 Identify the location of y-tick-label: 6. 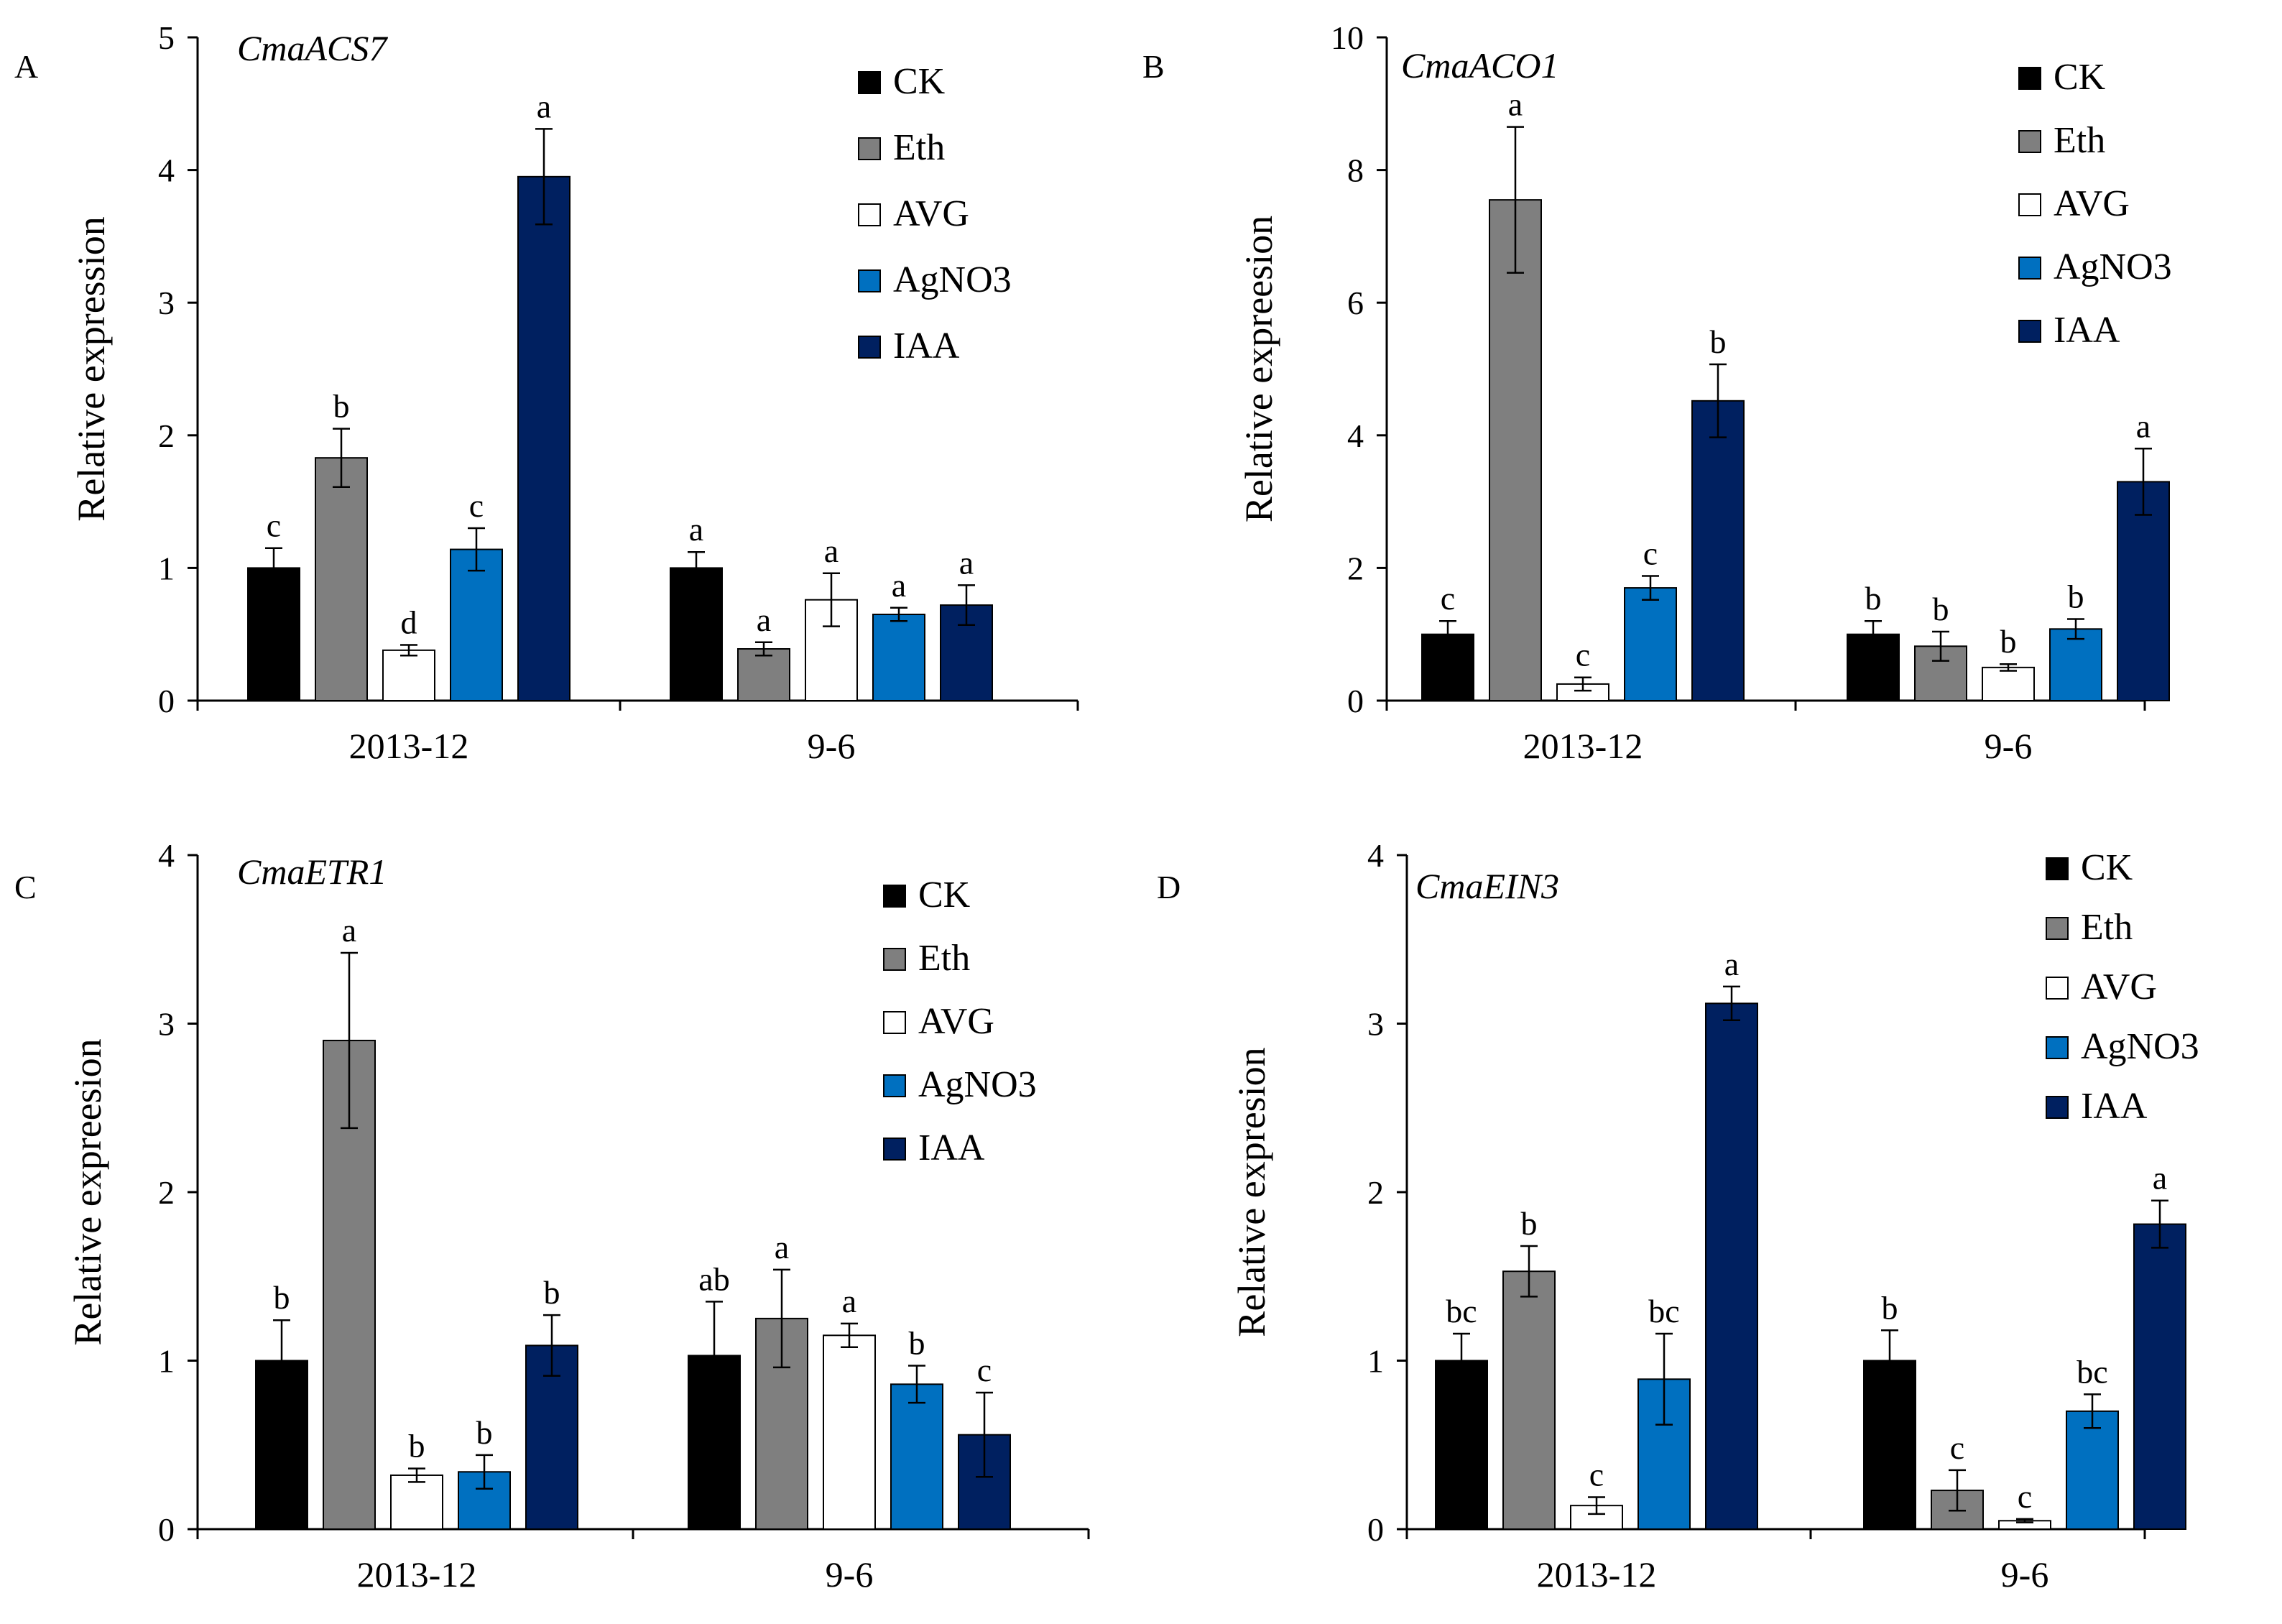
(1355, 303).